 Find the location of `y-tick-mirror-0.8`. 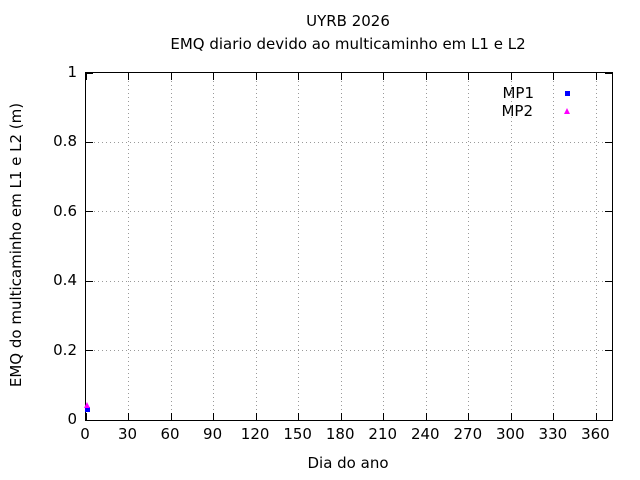

y-tick-mirror-0.8 is located at coordinates (608, 142).